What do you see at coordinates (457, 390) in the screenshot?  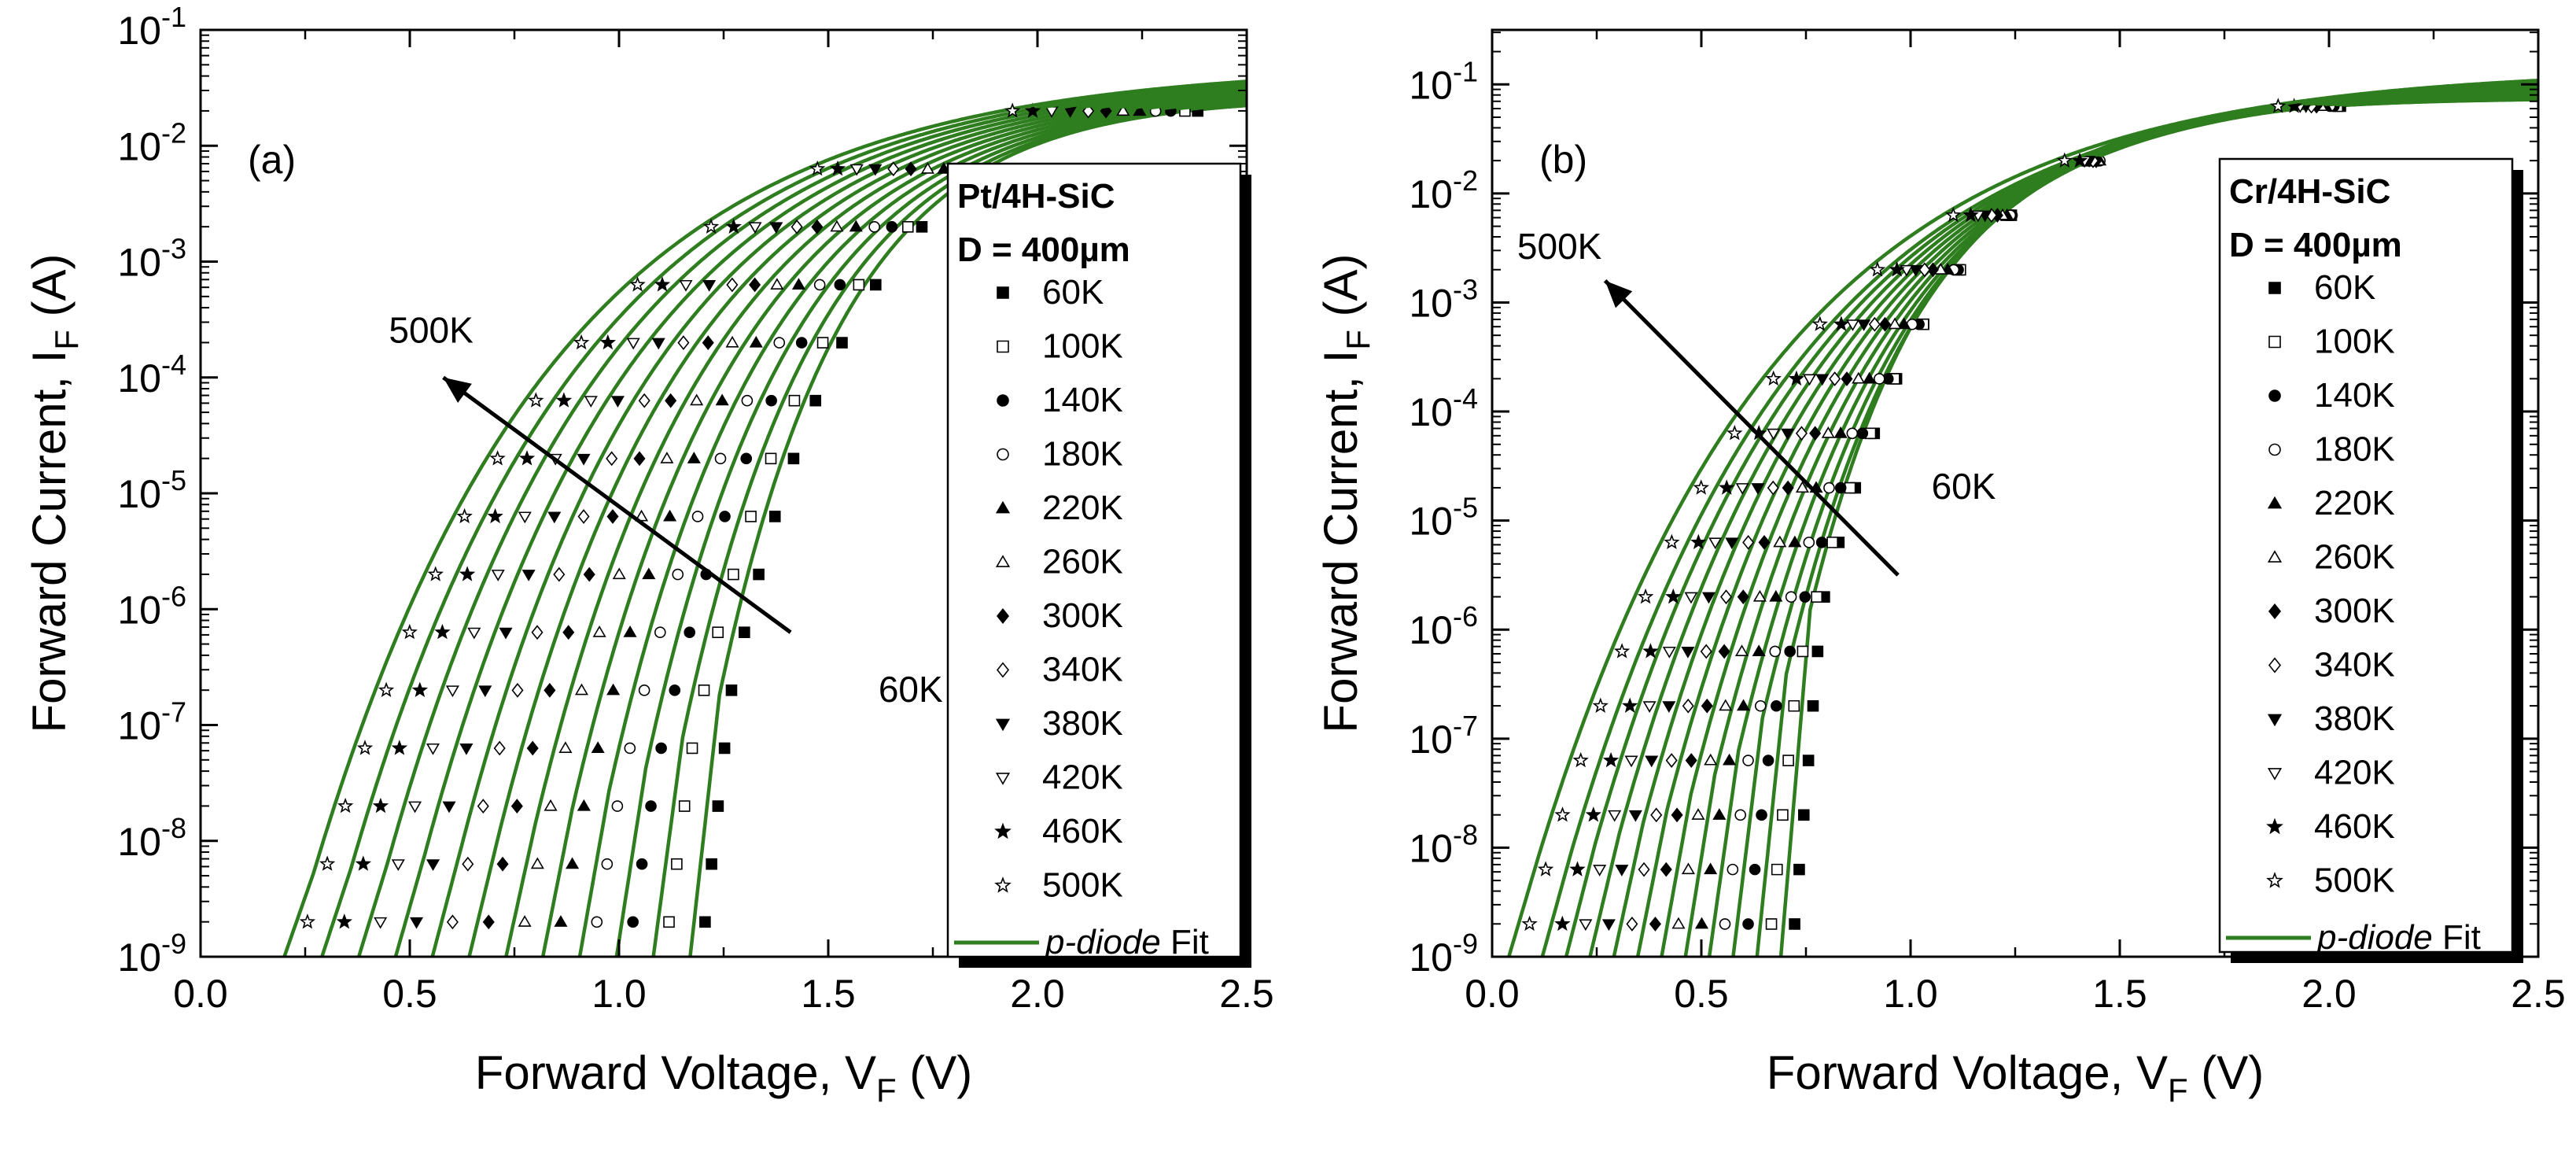 I see `arrow-head` at bounding box center [457, 390].